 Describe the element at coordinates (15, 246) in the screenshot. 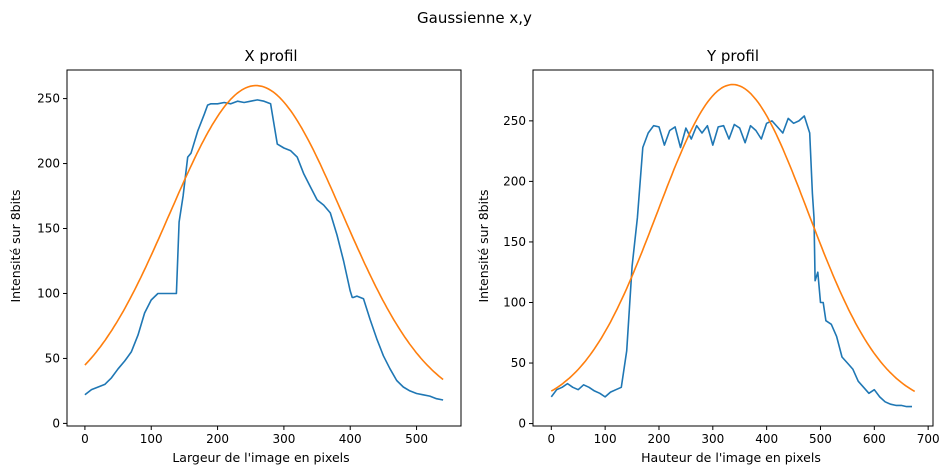

I see `x-profile-ylabel: Intensité sur 8bits` at that location.